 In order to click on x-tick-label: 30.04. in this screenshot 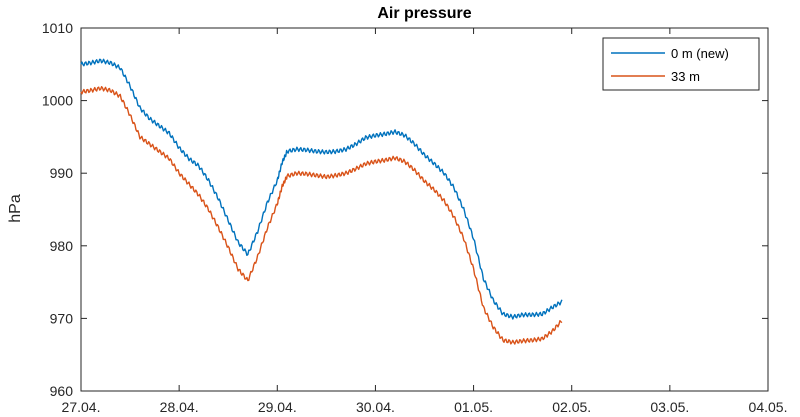, I will do `click(375, 407)`.